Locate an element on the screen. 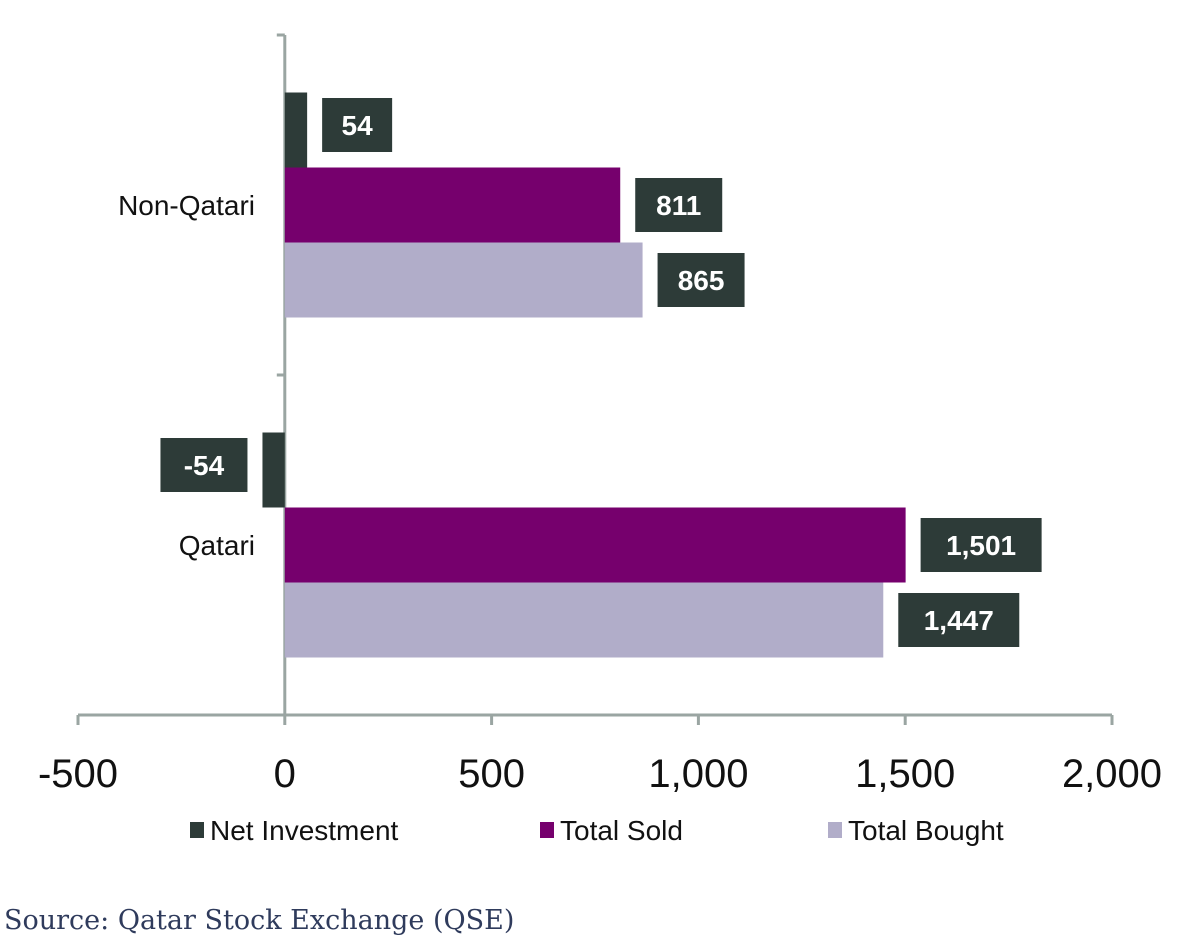 Image resolution: width=1200 pixels, height=948 pixels. data-label: -54 is located at coordinates (204, 465).